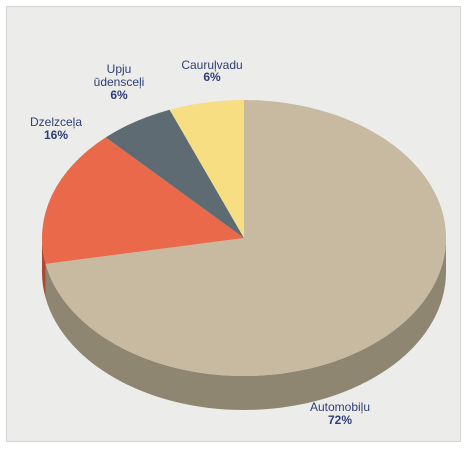 This screenshot has height=450, width=469. I want to click on label-upju: Upju ūdensceļi 6%, so click(119, 82).